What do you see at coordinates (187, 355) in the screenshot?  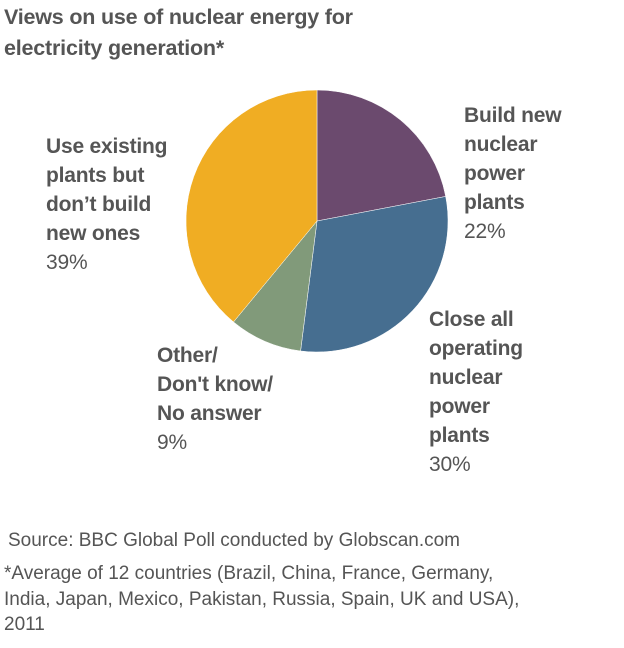 I see `label-other-line-1: Other/` at bounding box center [187, 355].